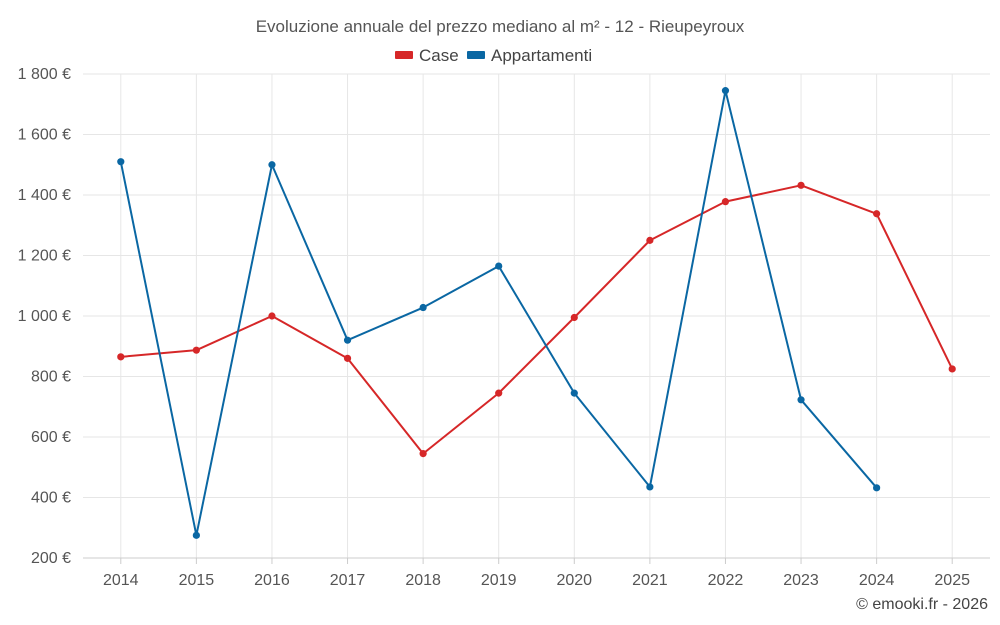 This screenshot has width=1000, height=625. Describe the element at coordinates (801, 580) in the screenshot. I see `x-tick-label: 2023` at that location.